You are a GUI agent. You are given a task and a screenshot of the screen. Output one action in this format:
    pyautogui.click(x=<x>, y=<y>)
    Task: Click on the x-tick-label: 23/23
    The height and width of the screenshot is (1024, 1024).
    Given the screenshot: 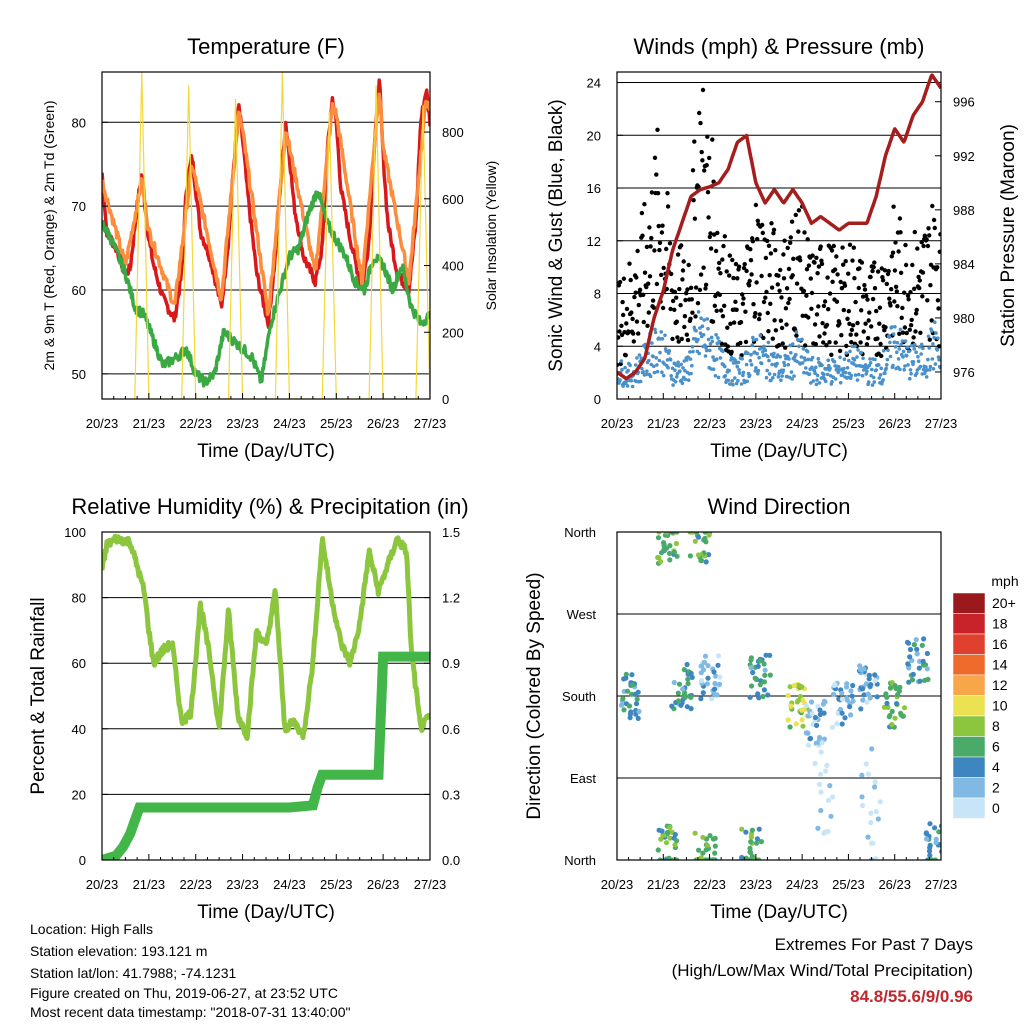 What is the action you would take?
    pyautogui.click(x=756, y=884)
    